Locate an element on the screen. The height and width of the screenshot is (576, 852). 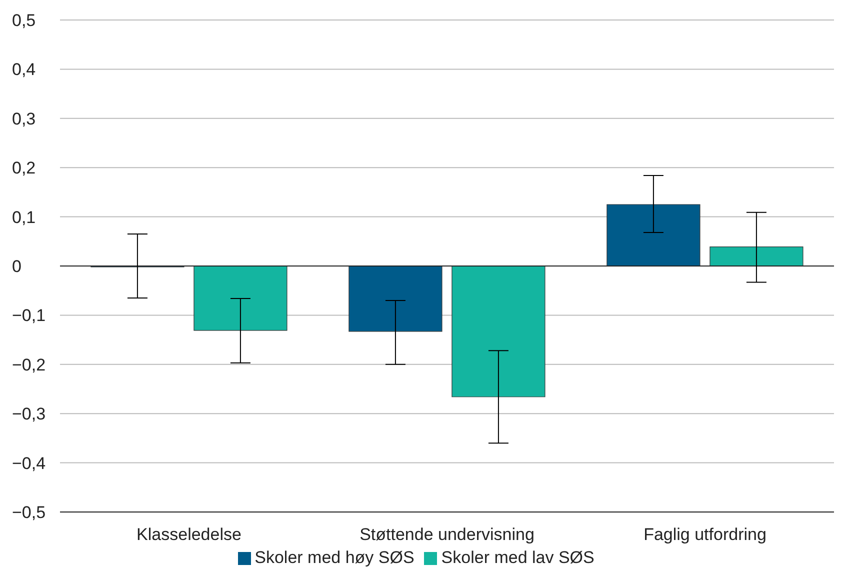
legend-label: Skoler med lav SØS is located at coordinates (517, 557).